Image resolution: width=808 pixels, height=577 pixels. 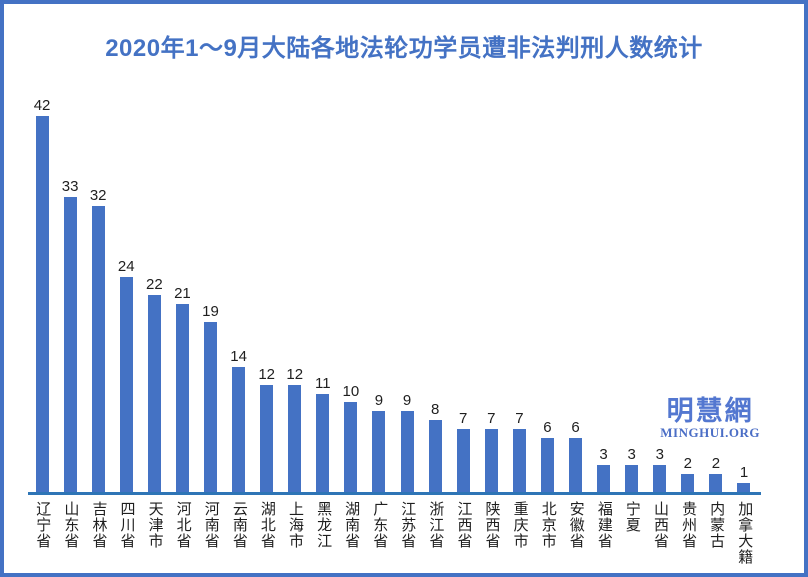 I want to click on category-label: 加拿大籍, so click(x=745, y=533).